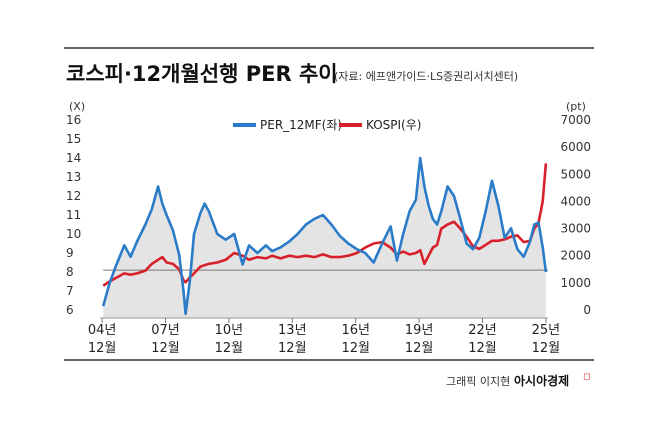 This screenshot has height=438, width=658. I want to click on left-tick-label: 13, so click(73, 177).